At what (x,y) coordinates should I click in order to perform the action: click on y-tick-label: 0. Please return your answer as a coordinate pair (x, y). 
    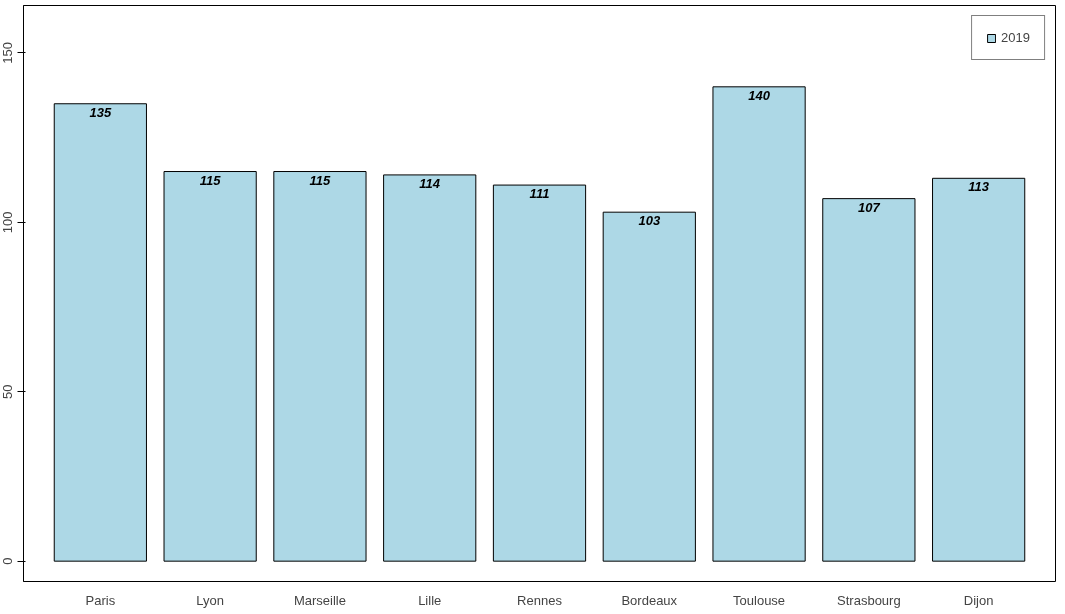
    Looking at the image, I should click on (8, 561).